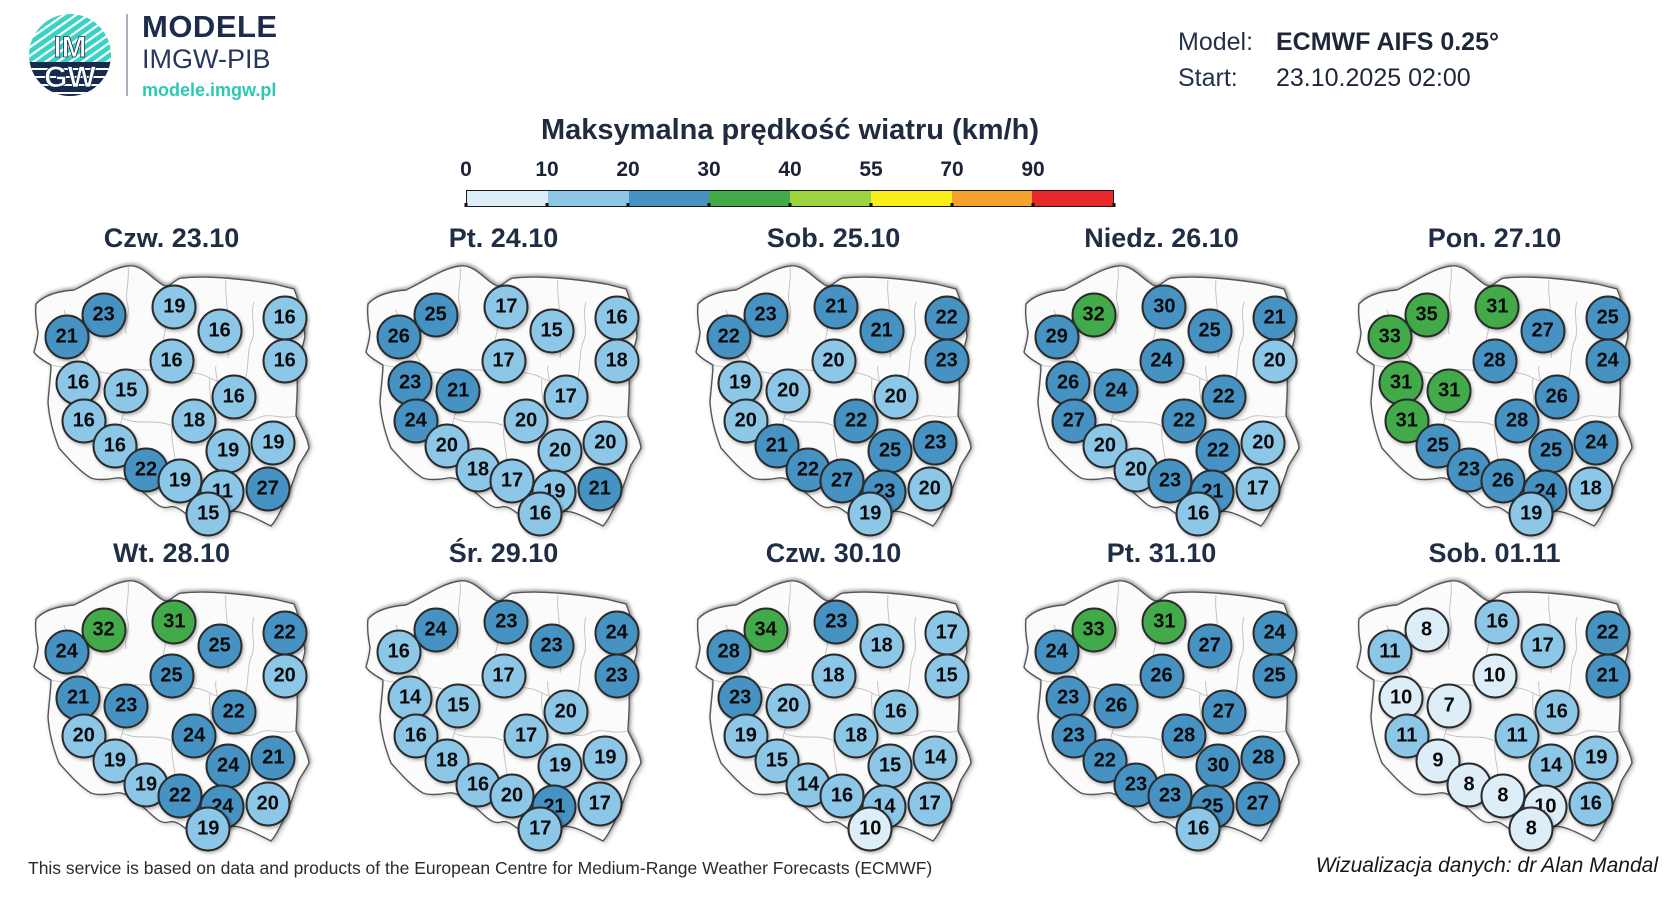 The image size is (1680, 900). What do you see at coordinates (1161, 712) in the screenshot?
I see `poland-map: 33 31 24 24 27 25 23 26 26 27 28 23 22 23 23 30 28 25 27 16` at bounding box center [1161, 712].